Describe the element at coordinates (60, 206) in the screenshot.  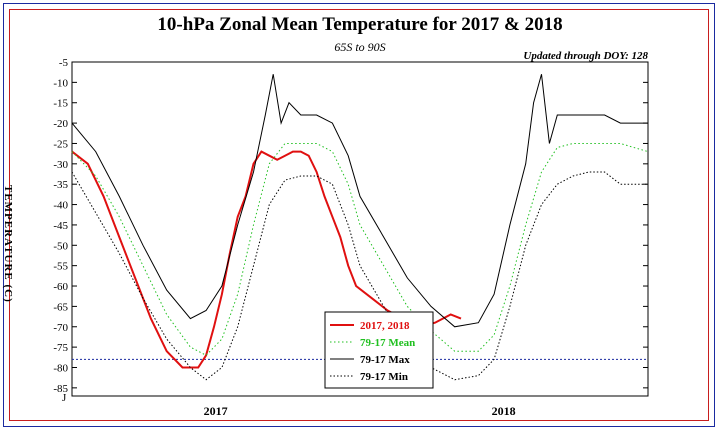
I see `y-tick-label-7: -40` at that location.